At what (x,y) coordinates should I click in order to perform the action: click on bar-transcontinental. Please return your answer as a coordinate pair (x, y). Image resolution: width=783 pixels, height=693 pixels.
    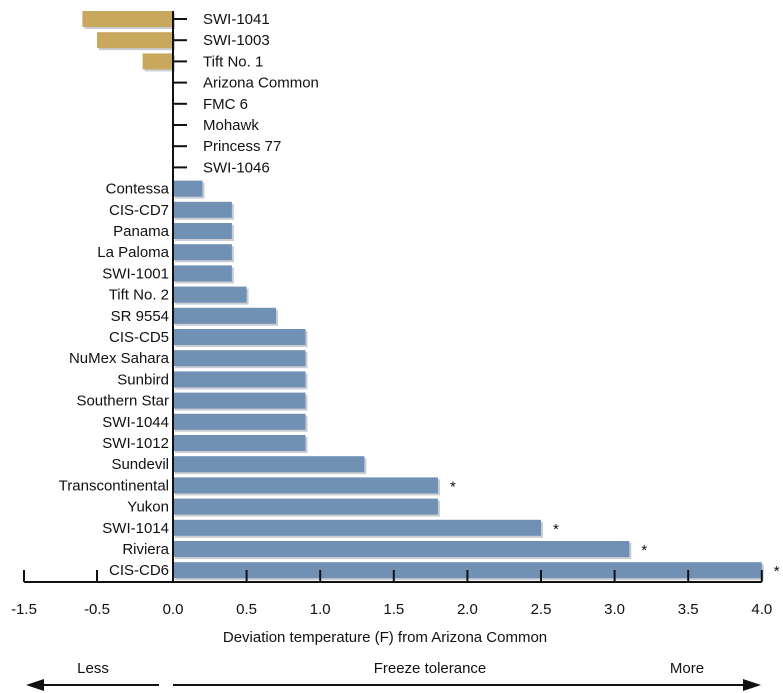
    Looking at the image, I should click on (305, 485).